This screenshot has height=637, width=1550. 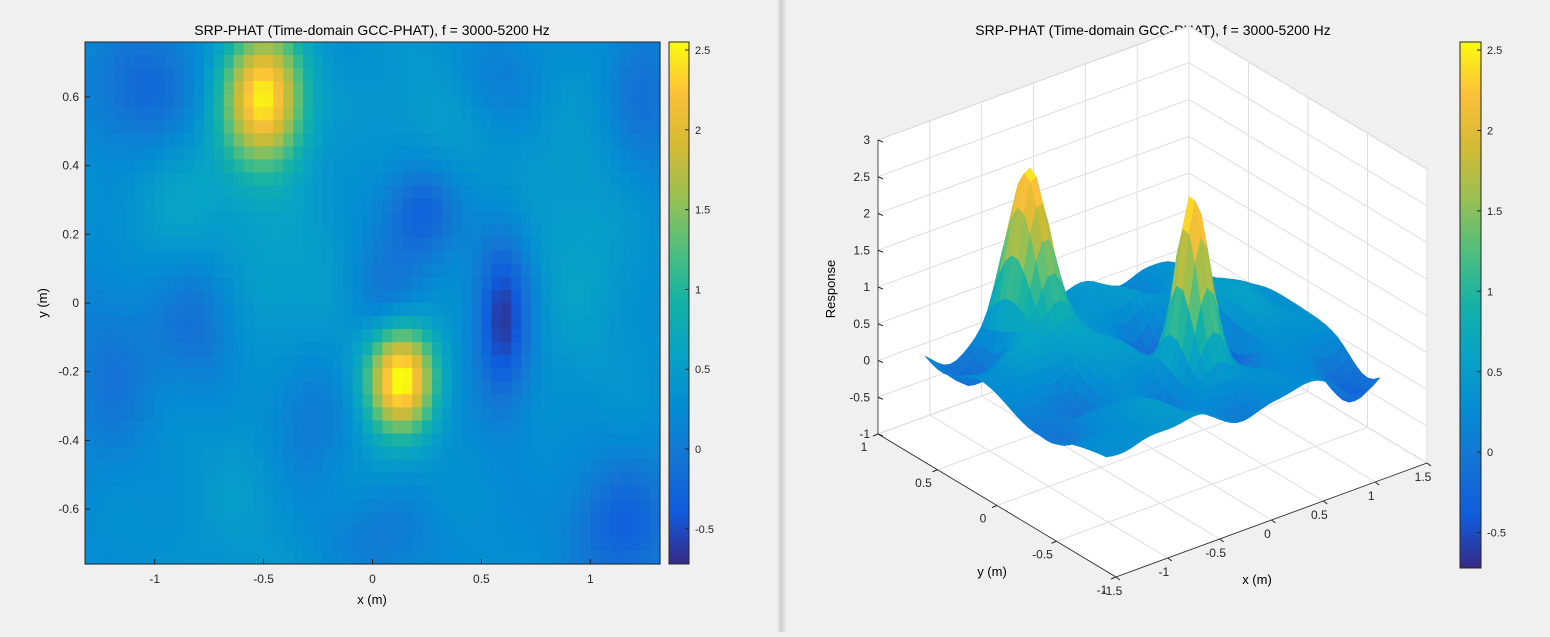 I want to click on z-tick-label: 1.5, so click(x=861, y=250).